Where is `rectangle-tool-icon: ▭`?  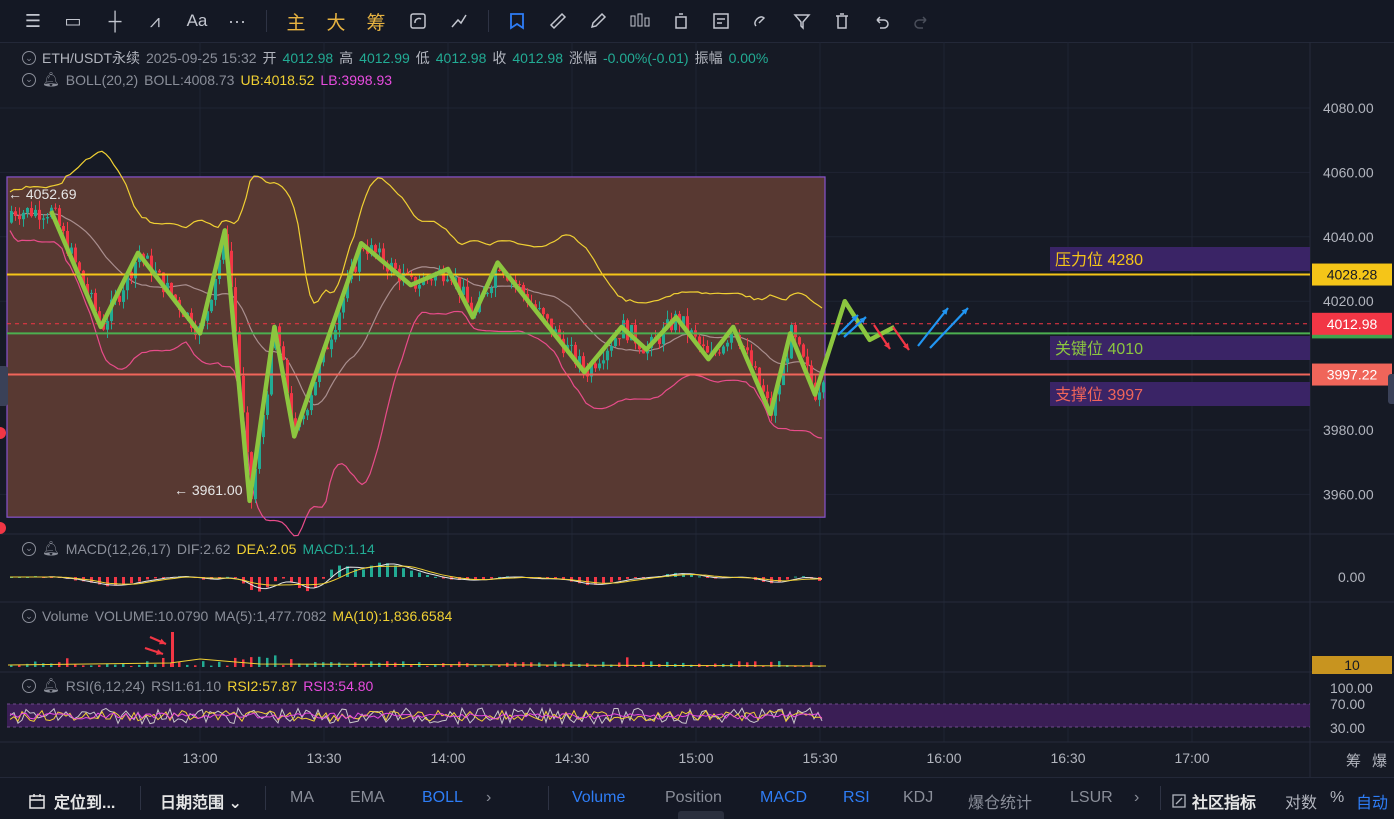 rectangle-tool-icon: ▭ is located at coordinates (73, 20).